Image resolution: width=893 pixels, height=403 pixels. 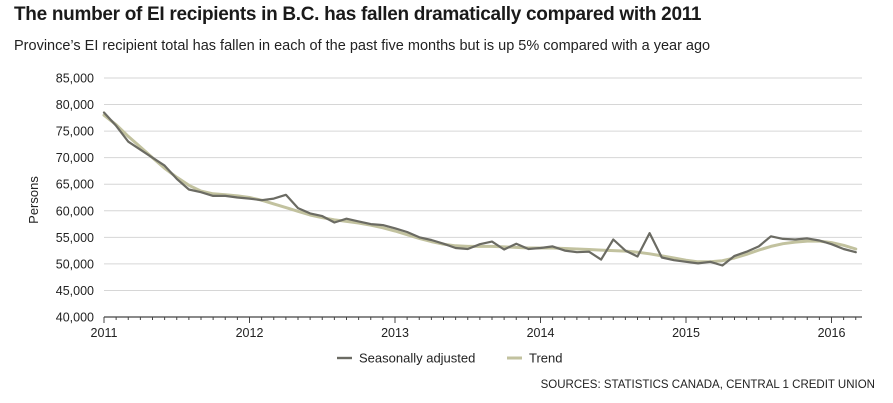 I want to click on y-tick-label: 85,000, so click(x=75, y=79).